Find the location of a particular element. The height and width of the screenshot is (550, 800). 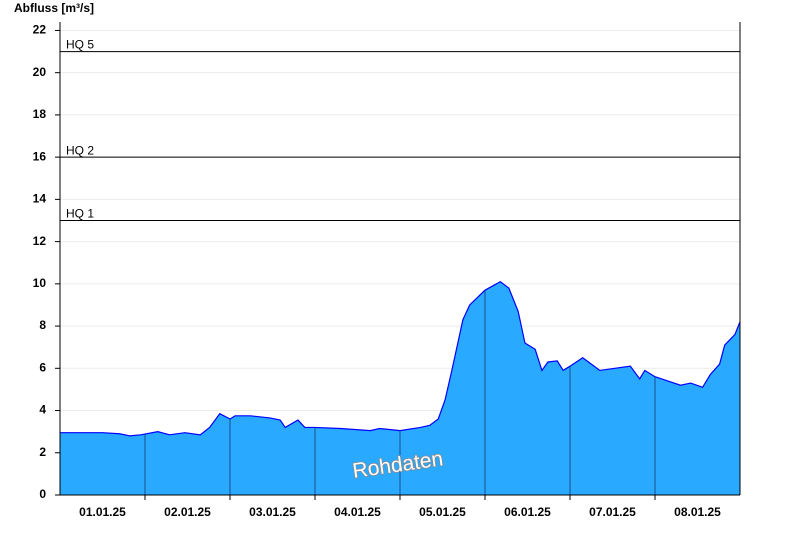

y-tick-label: 6 is located at coordinates (42, 367).